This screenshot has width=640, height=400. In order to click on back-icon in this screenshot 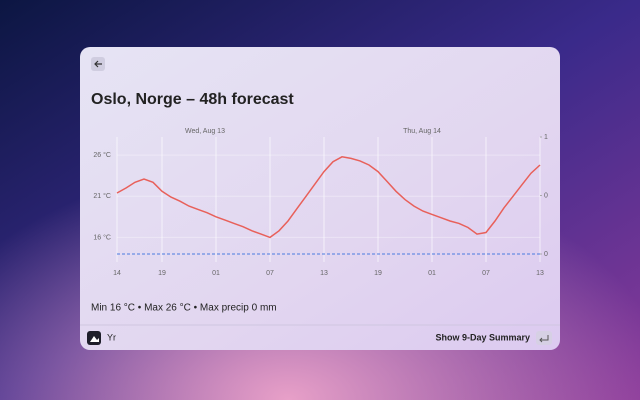, I will do `click(98, 64)`.